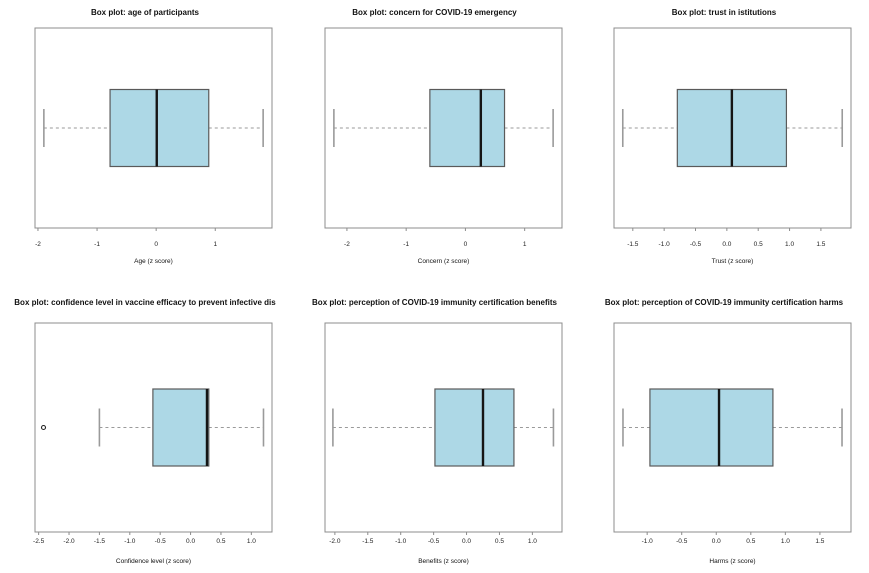  What do you see at coordinates (153, 261) in the screenshot?
I see `x-axis-label: Age (z score)` at bounding box center [153, 261].